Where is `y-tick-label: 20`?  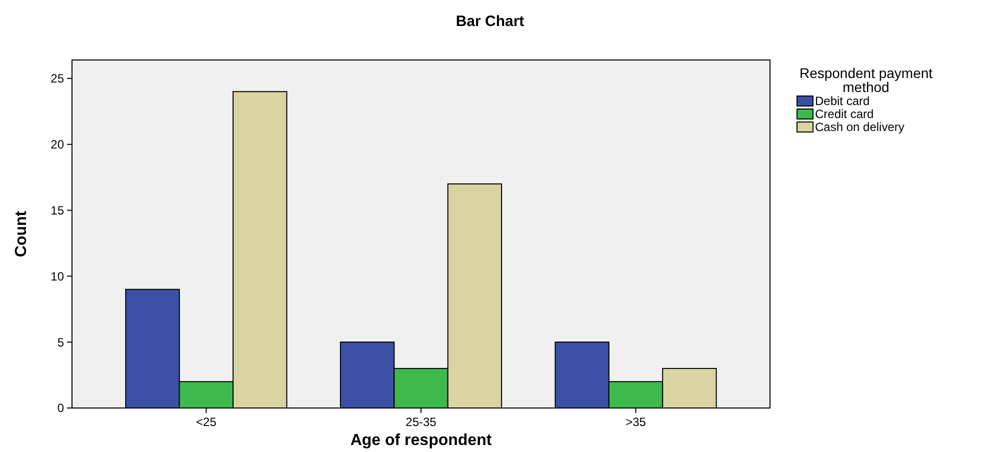
y-tick-label: 20 is located at coordinates (57, 145).